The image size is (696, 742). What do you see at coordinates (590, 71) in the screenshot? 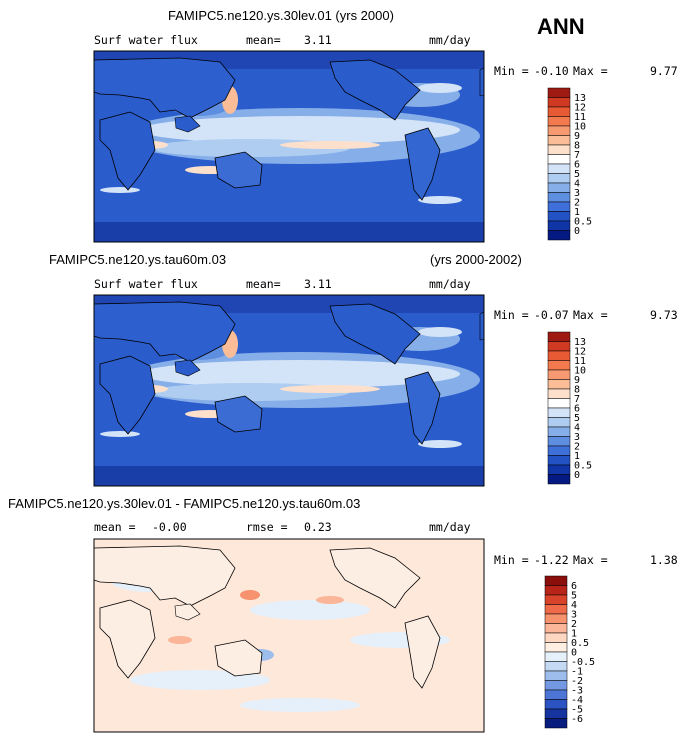
I see `panel1-max-label: Max =` at bounding box center [590, 71].